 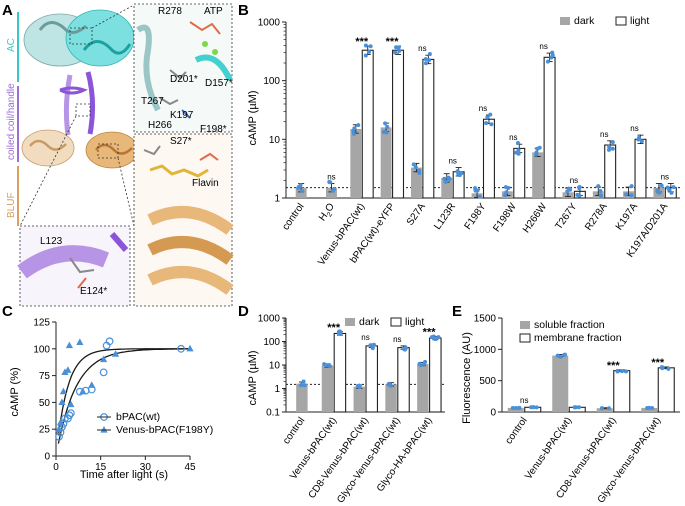 What do you see at coordinates (302, 397) in the screenshot?
I see `panel-d-bar-series1` at bounding box center [302, 397].